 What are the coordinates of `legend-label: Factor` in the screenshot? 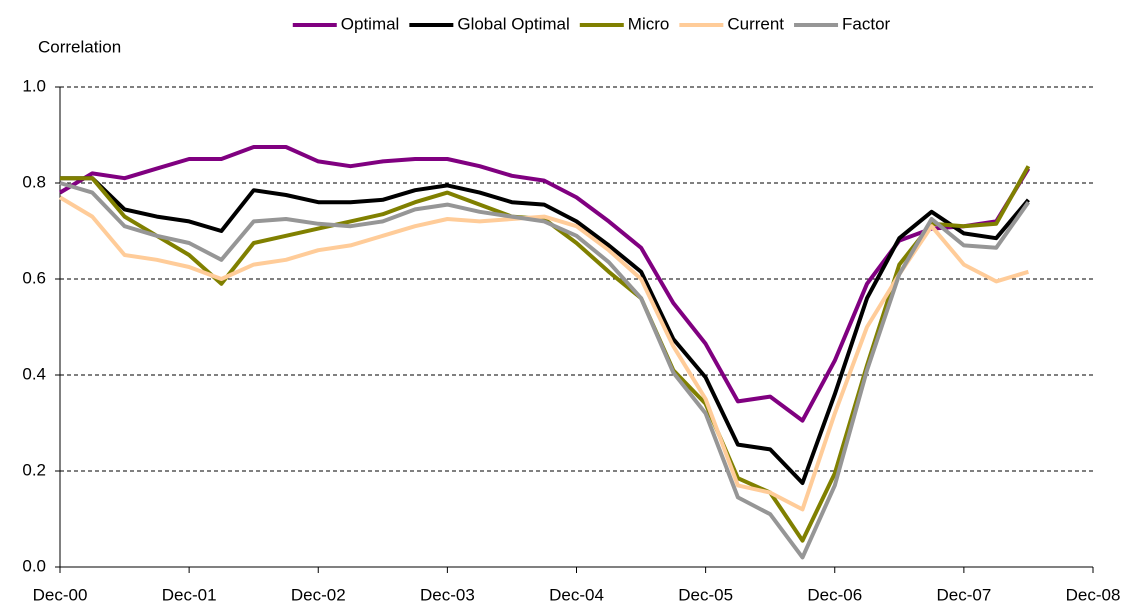 It's located at (866, 23).